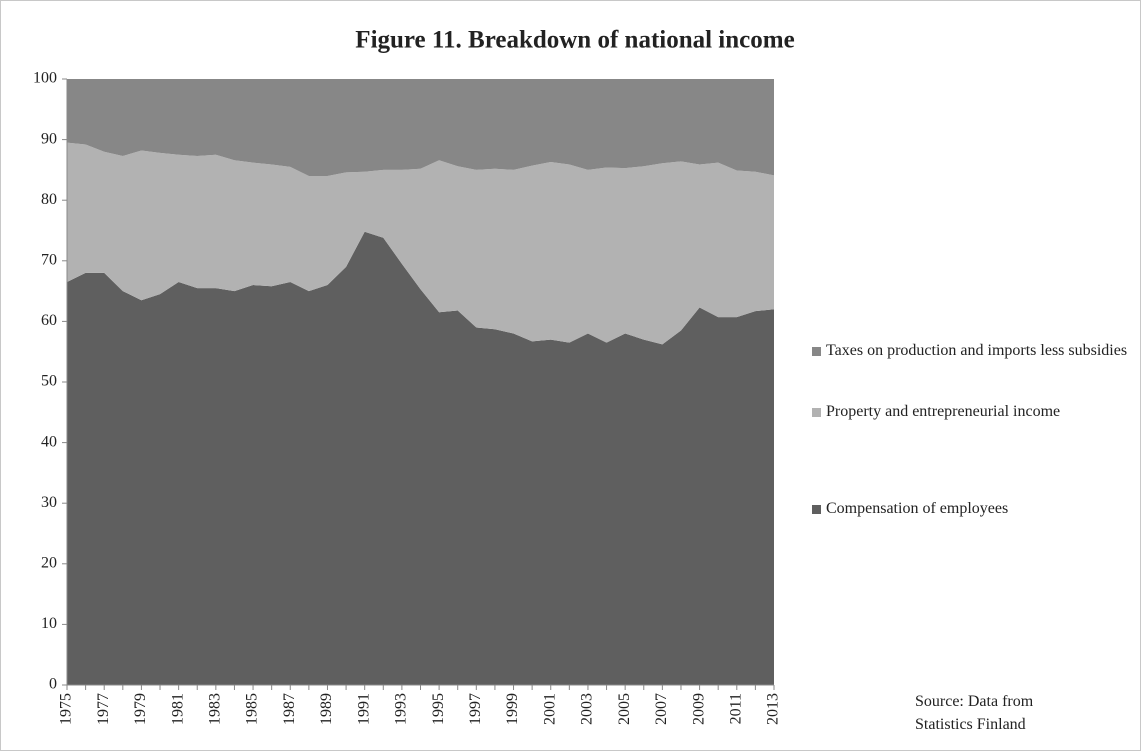  Describe the element at coordinates (438, 709) in the screenshot. I see `x-tick-label: 1995` at that location.